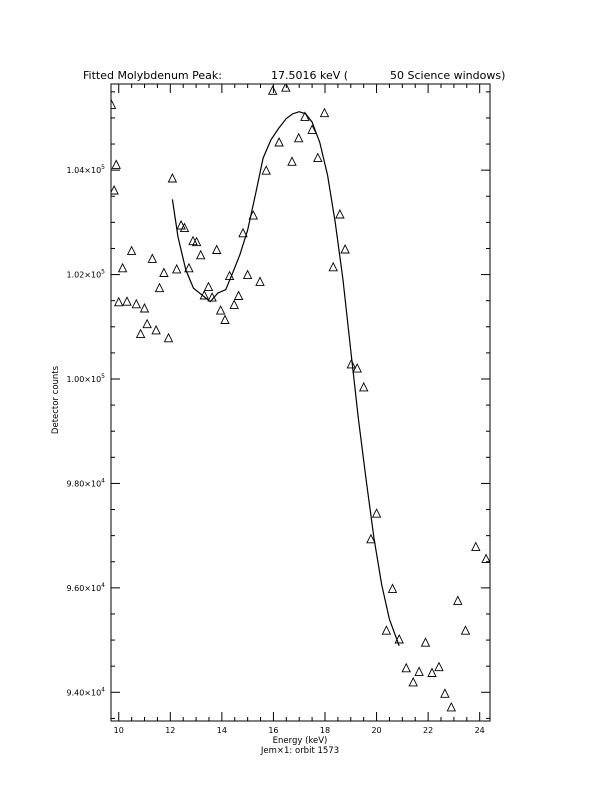 The height and width of the screenshot is (792, 612). What do you see at coordinates (299, 751) in the screenshot?
I see `chart-footer: Jem×1: orbit 1573` at bounding box center [299, 751].